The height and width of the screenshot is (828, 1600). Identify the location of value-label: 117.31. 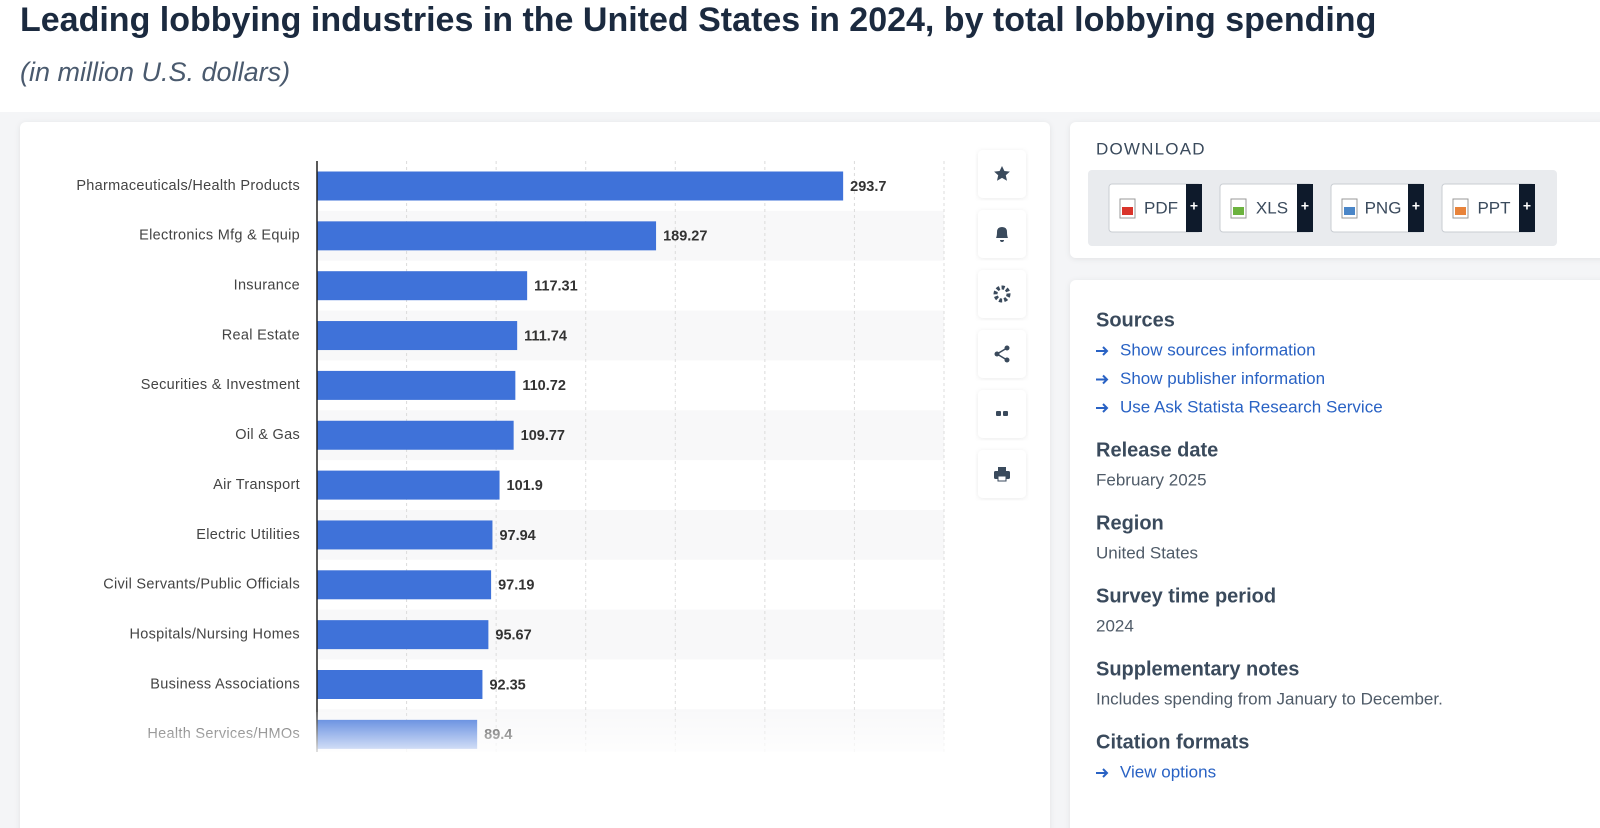
(556, 287).